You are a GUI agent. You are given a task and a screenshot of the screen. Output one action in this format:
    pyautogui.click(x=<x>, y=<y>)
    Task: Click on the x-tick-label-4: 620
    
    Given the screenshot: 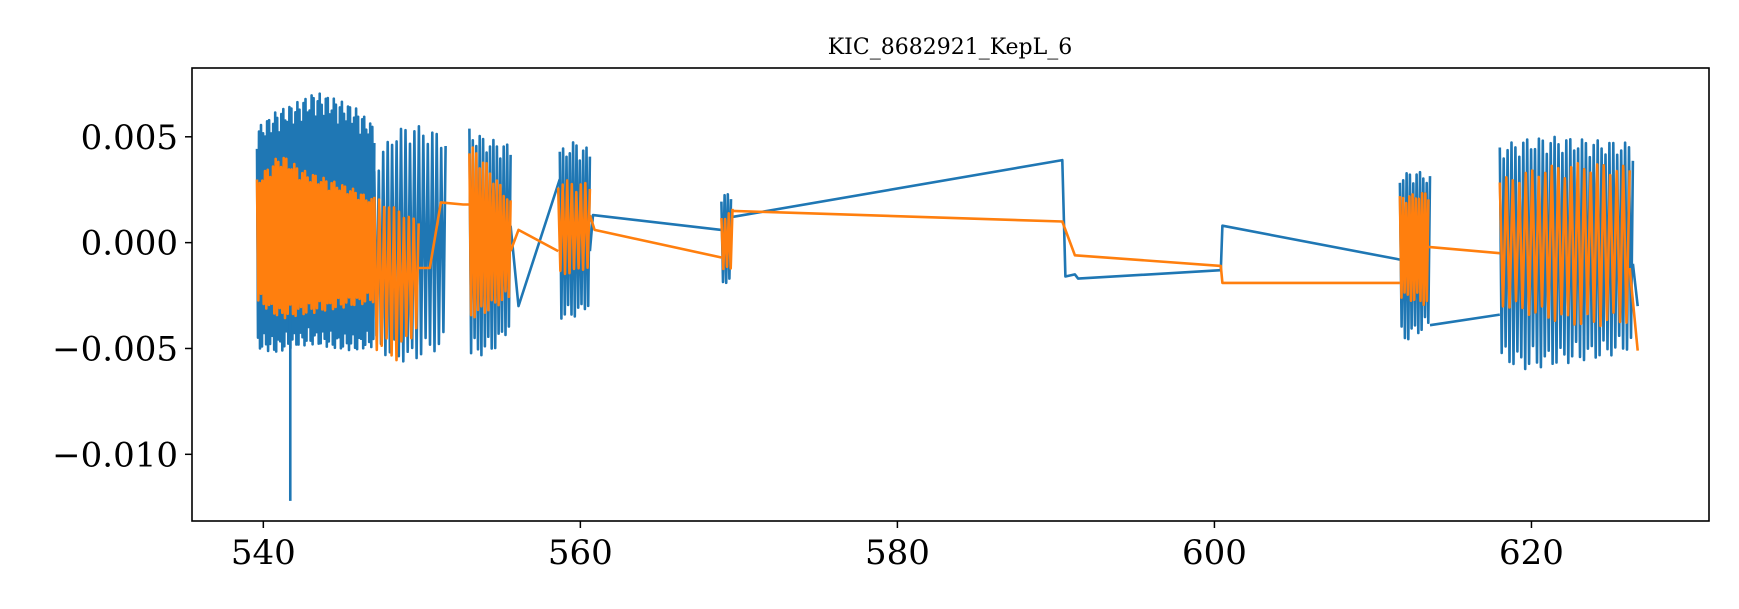 What is the action you would take?
    pyautogui.click(x=1531, y=553)
    